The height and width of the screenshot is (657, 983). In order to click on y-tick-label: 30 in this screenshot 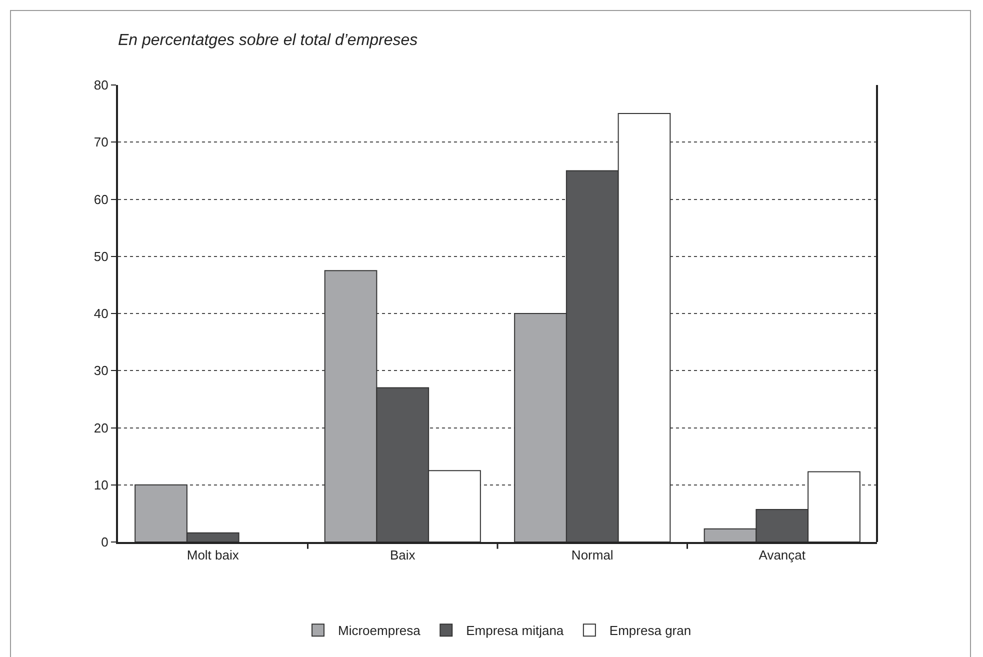, I will do `click(101, 370)`.